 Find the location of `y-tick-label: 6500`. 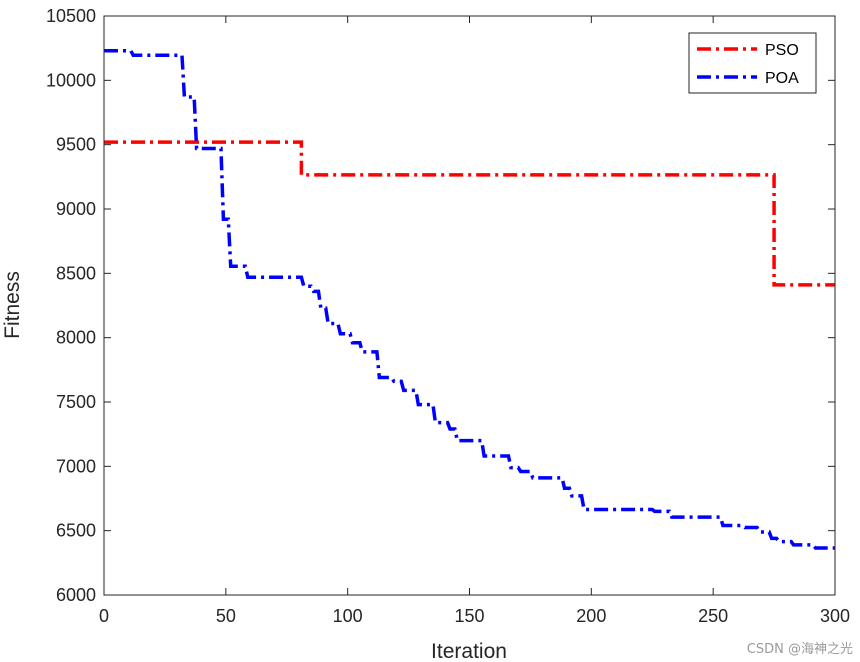

y-tick-label: 6500 is located at coordinates (76, 531).